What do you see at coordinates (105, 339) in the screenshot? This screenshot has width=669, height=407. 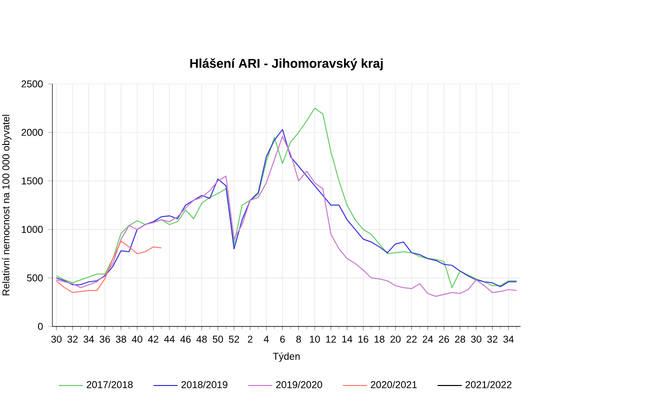 I see `x-tick-label: 36` at bounding box center [105, 339].